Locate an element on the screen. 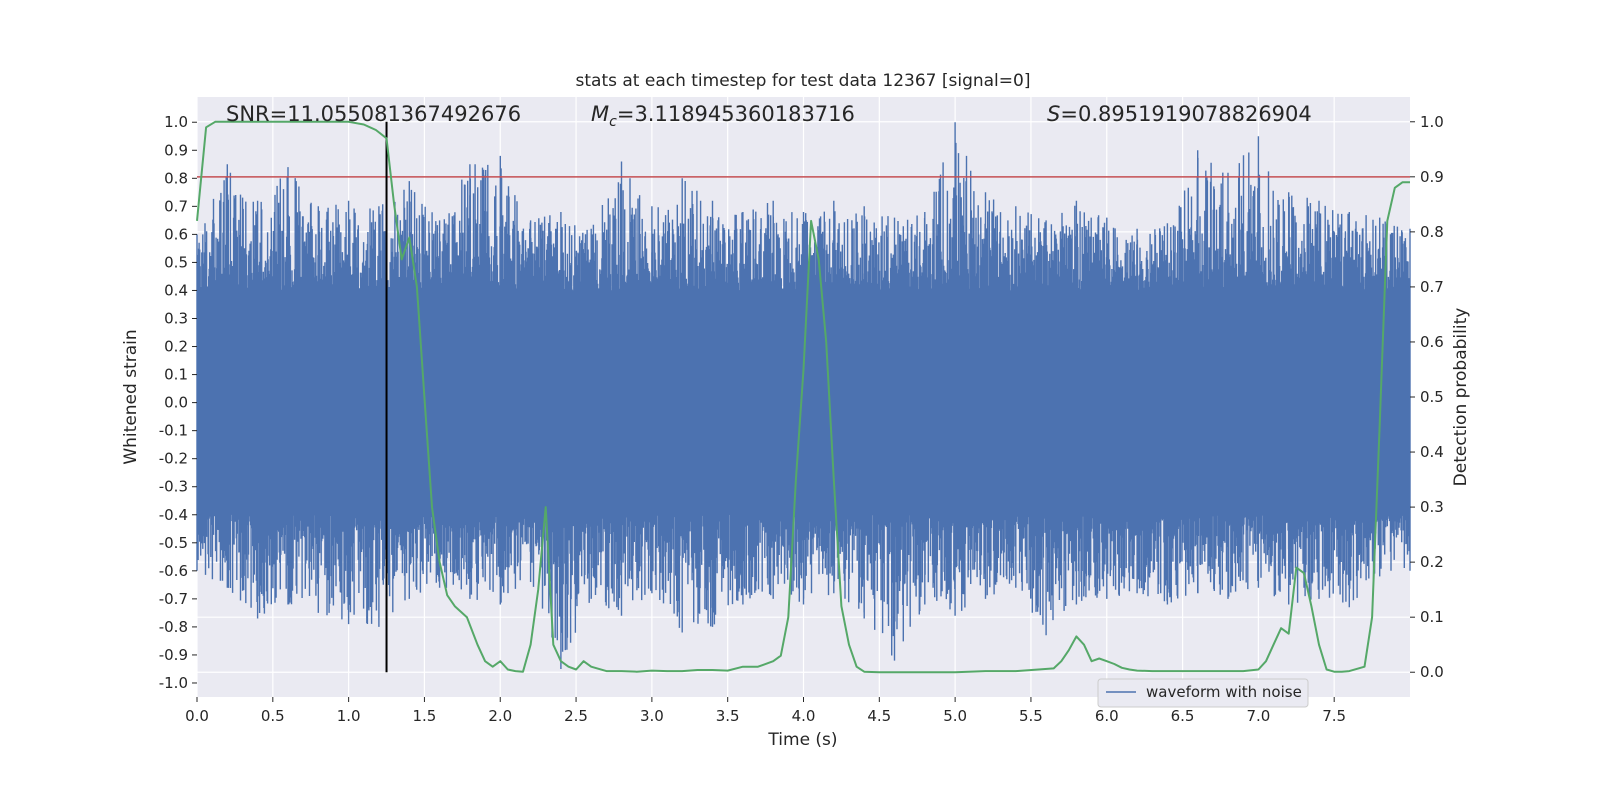 This screenshot has height=800, width=1600. right-y-tick-label: 0.0 is located at coordinates (1432, 672).